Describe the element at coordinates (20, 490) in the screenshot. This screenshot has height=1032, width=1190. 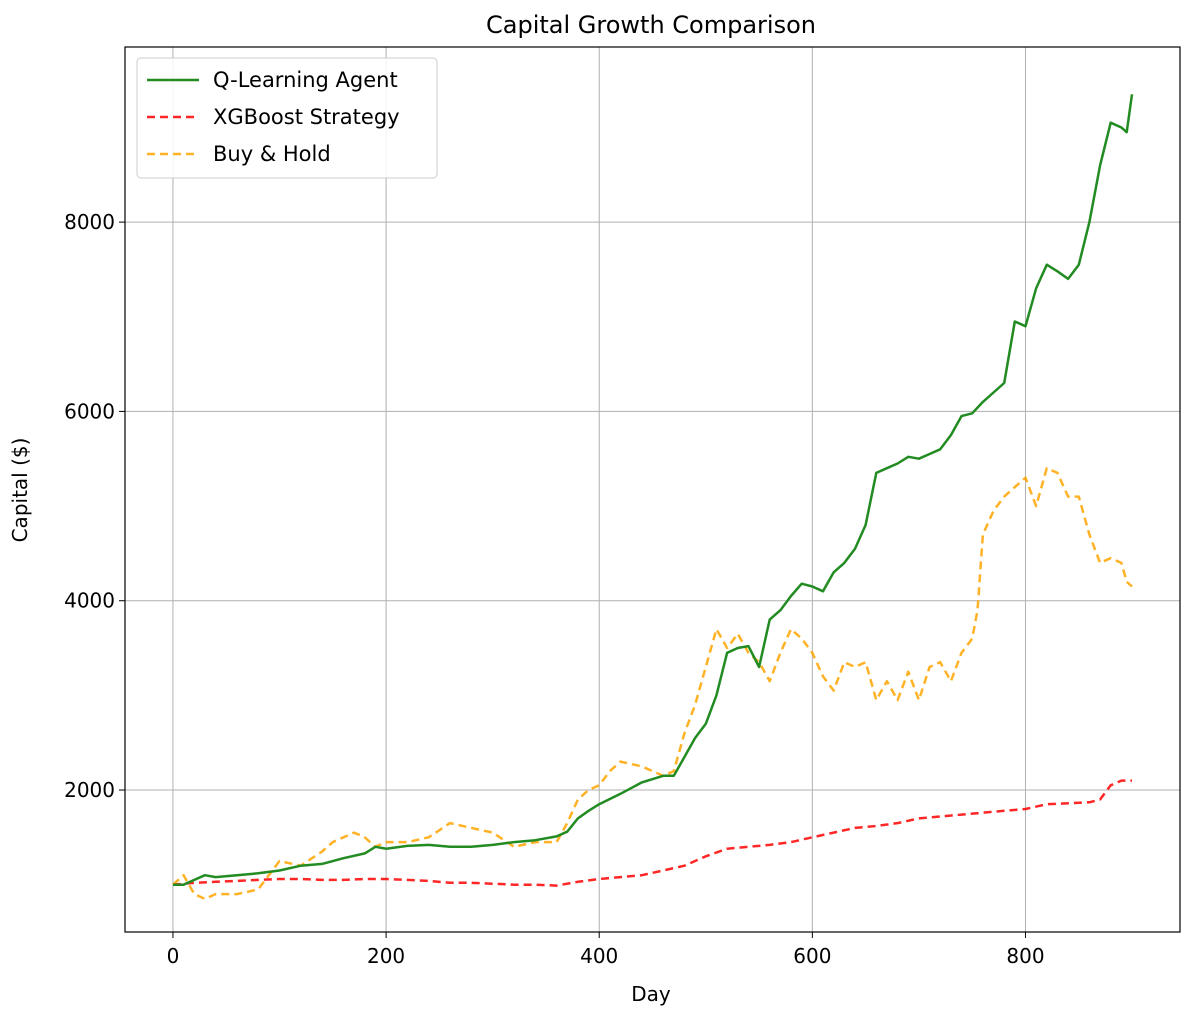
I see `y-axis-label: Capital ($)` at that location.